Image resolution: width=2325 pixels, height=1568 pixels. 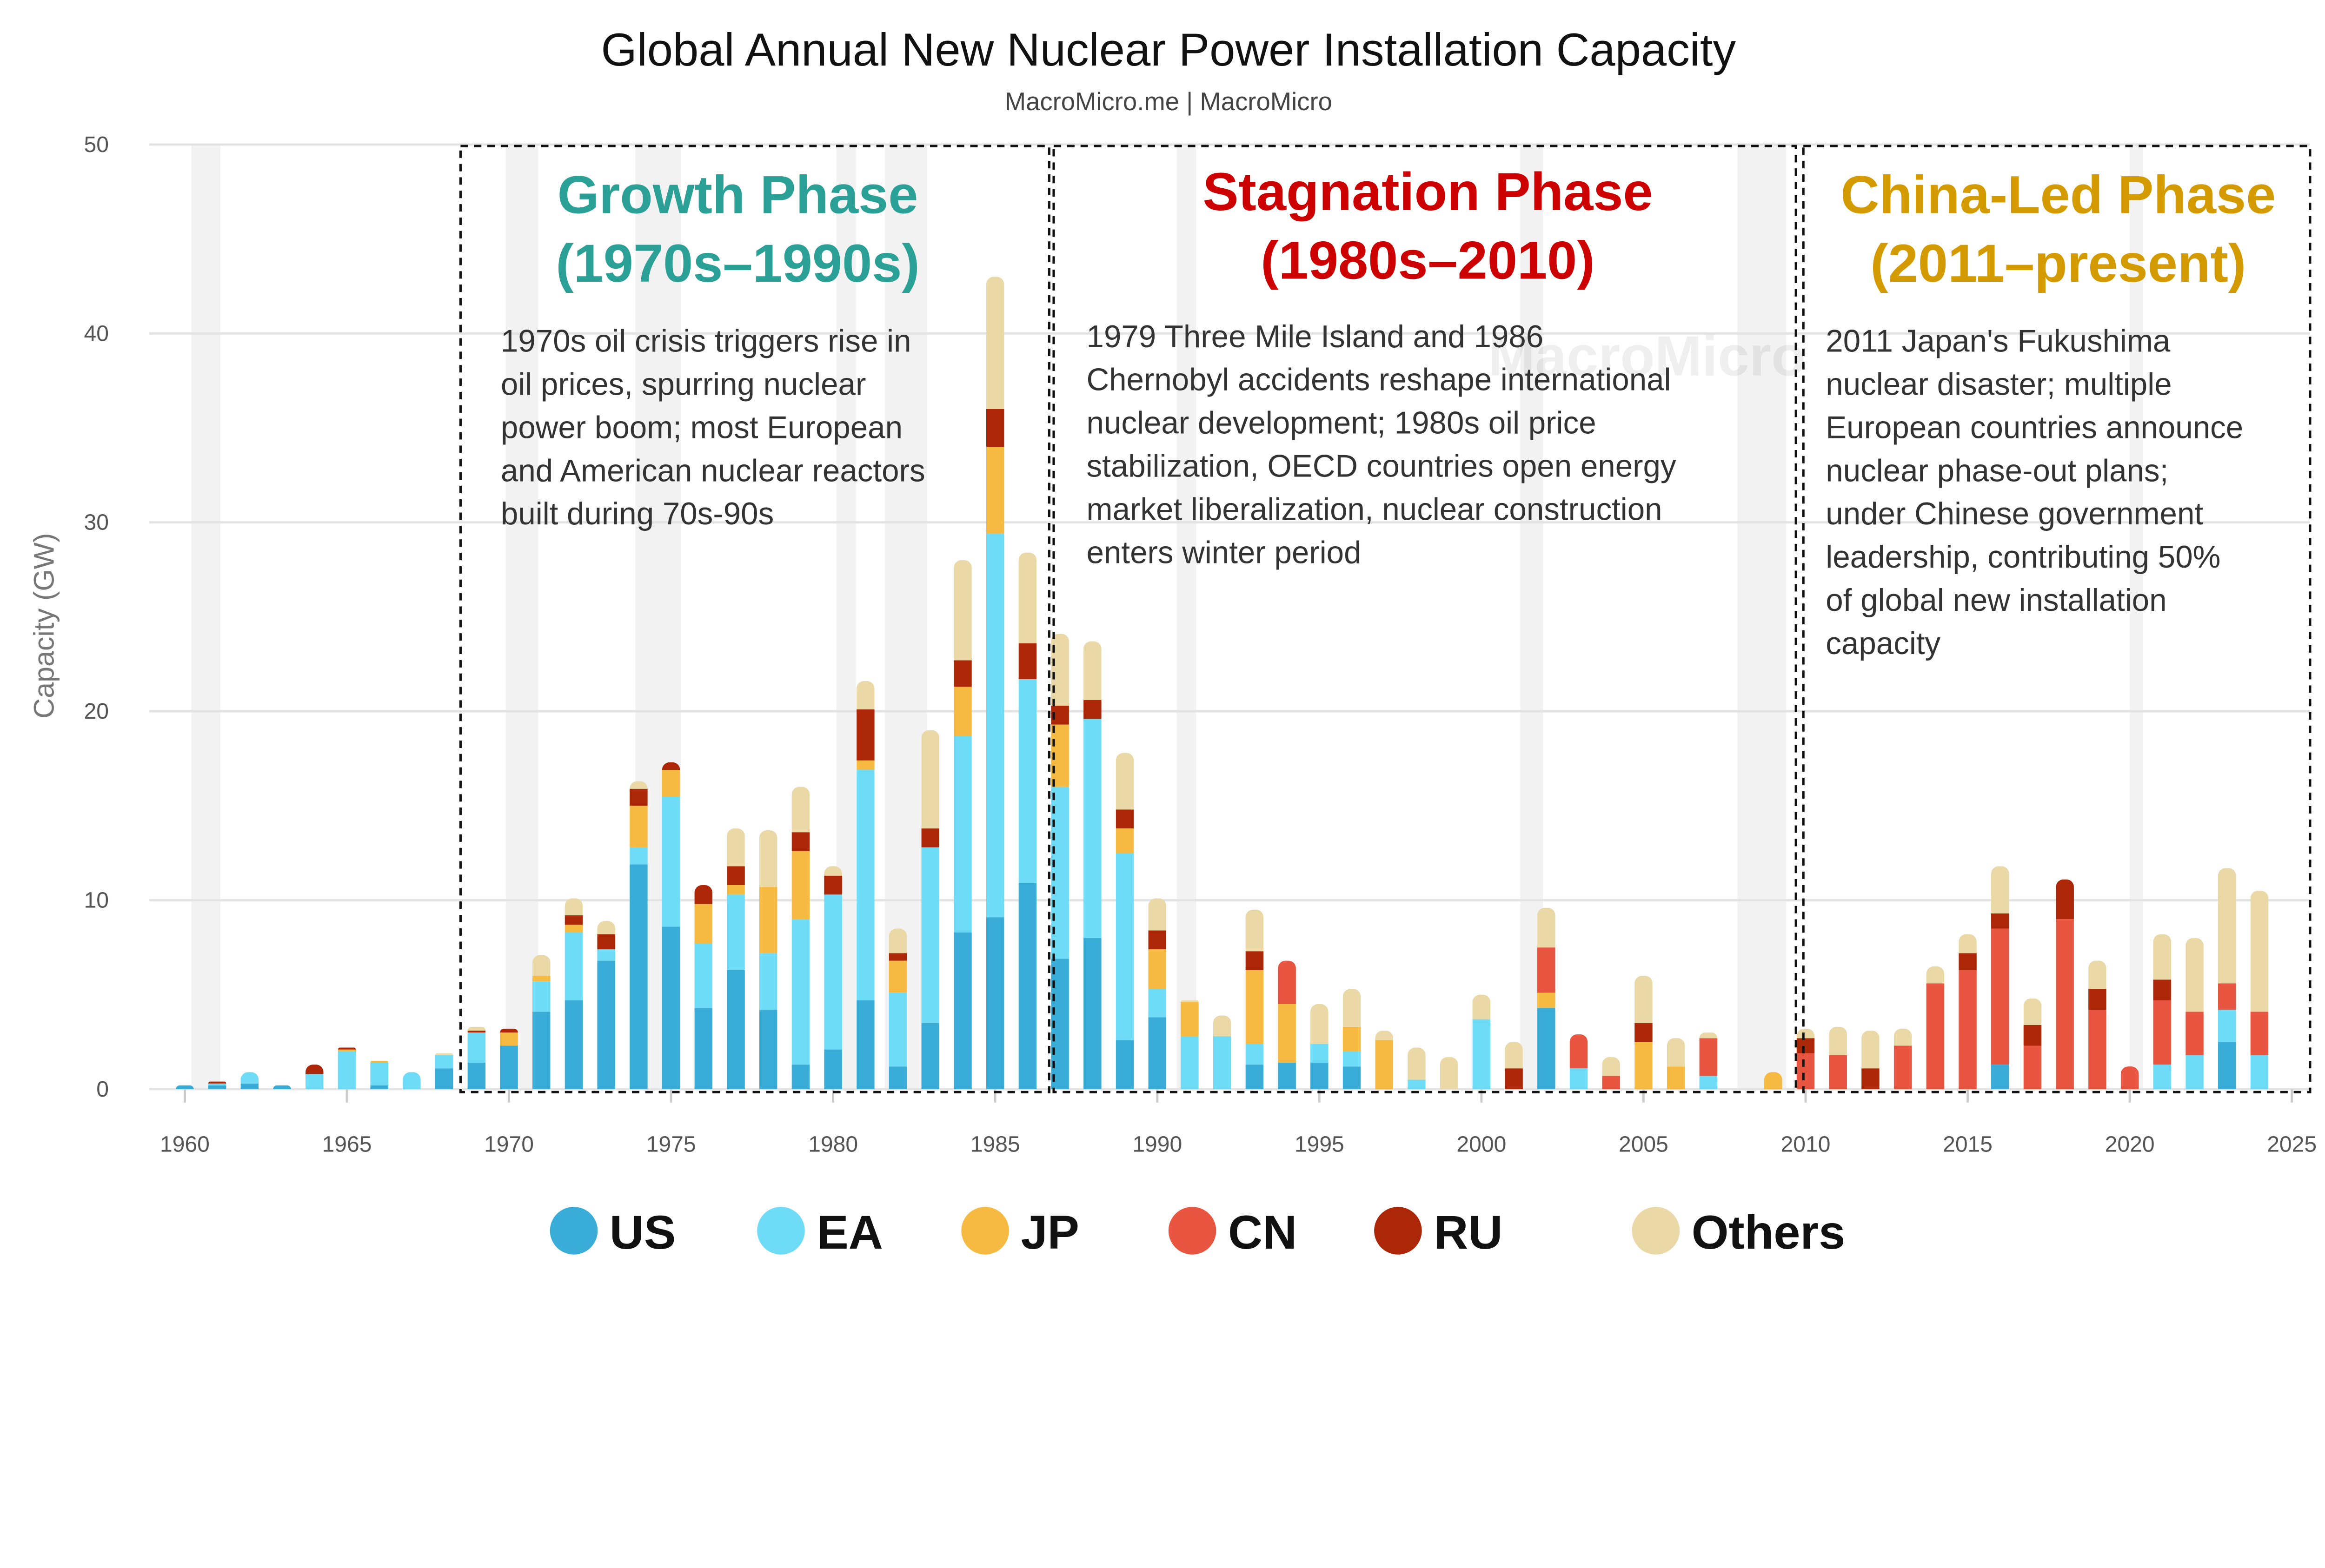 I want to click on x-tick-label: 1980, so click(x=833, y=1144).